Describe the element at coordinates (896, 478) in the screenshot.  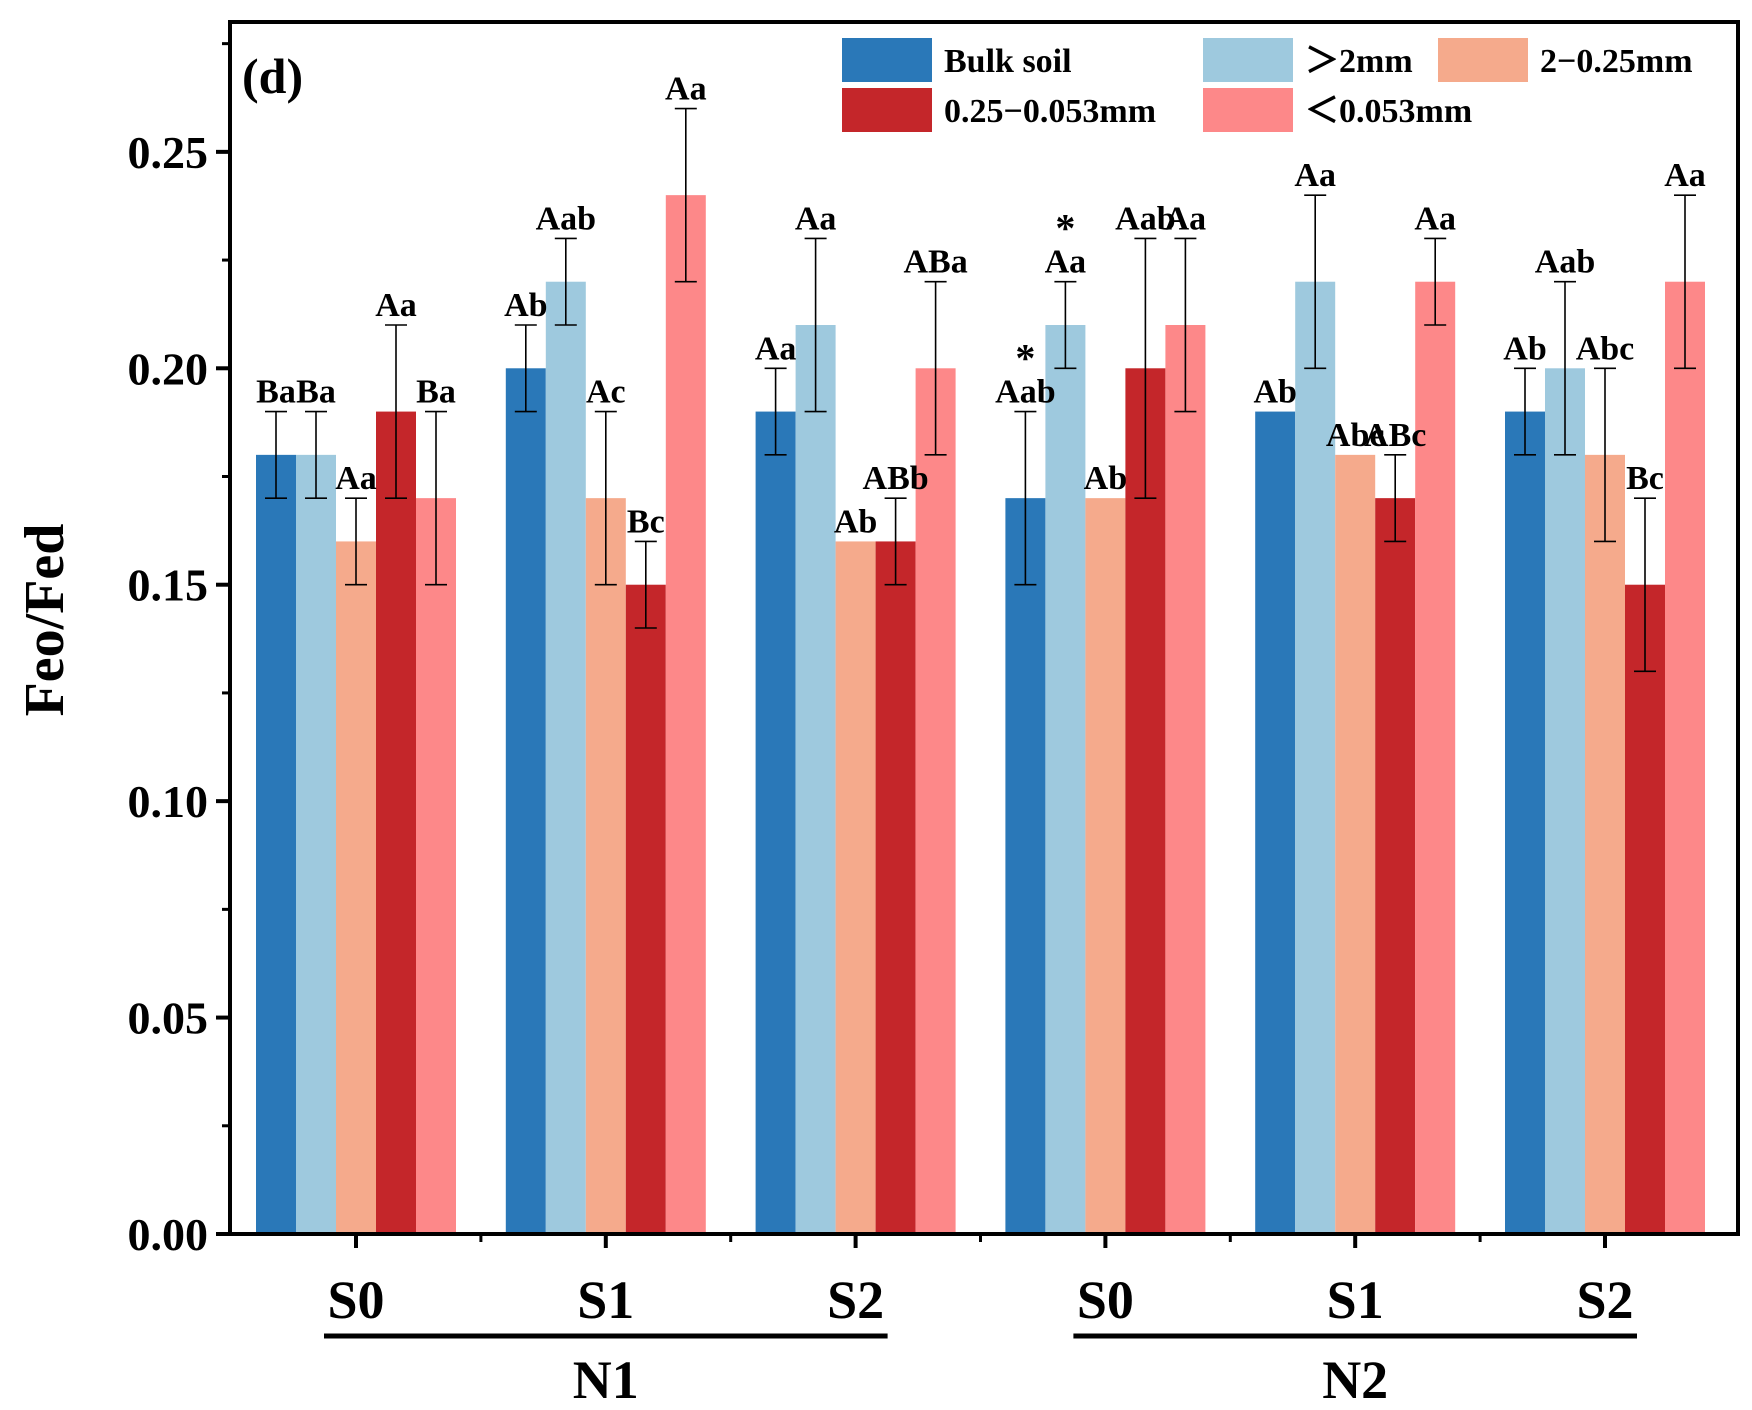
I see `sig-label-series3-cat2: ABb` at that location.